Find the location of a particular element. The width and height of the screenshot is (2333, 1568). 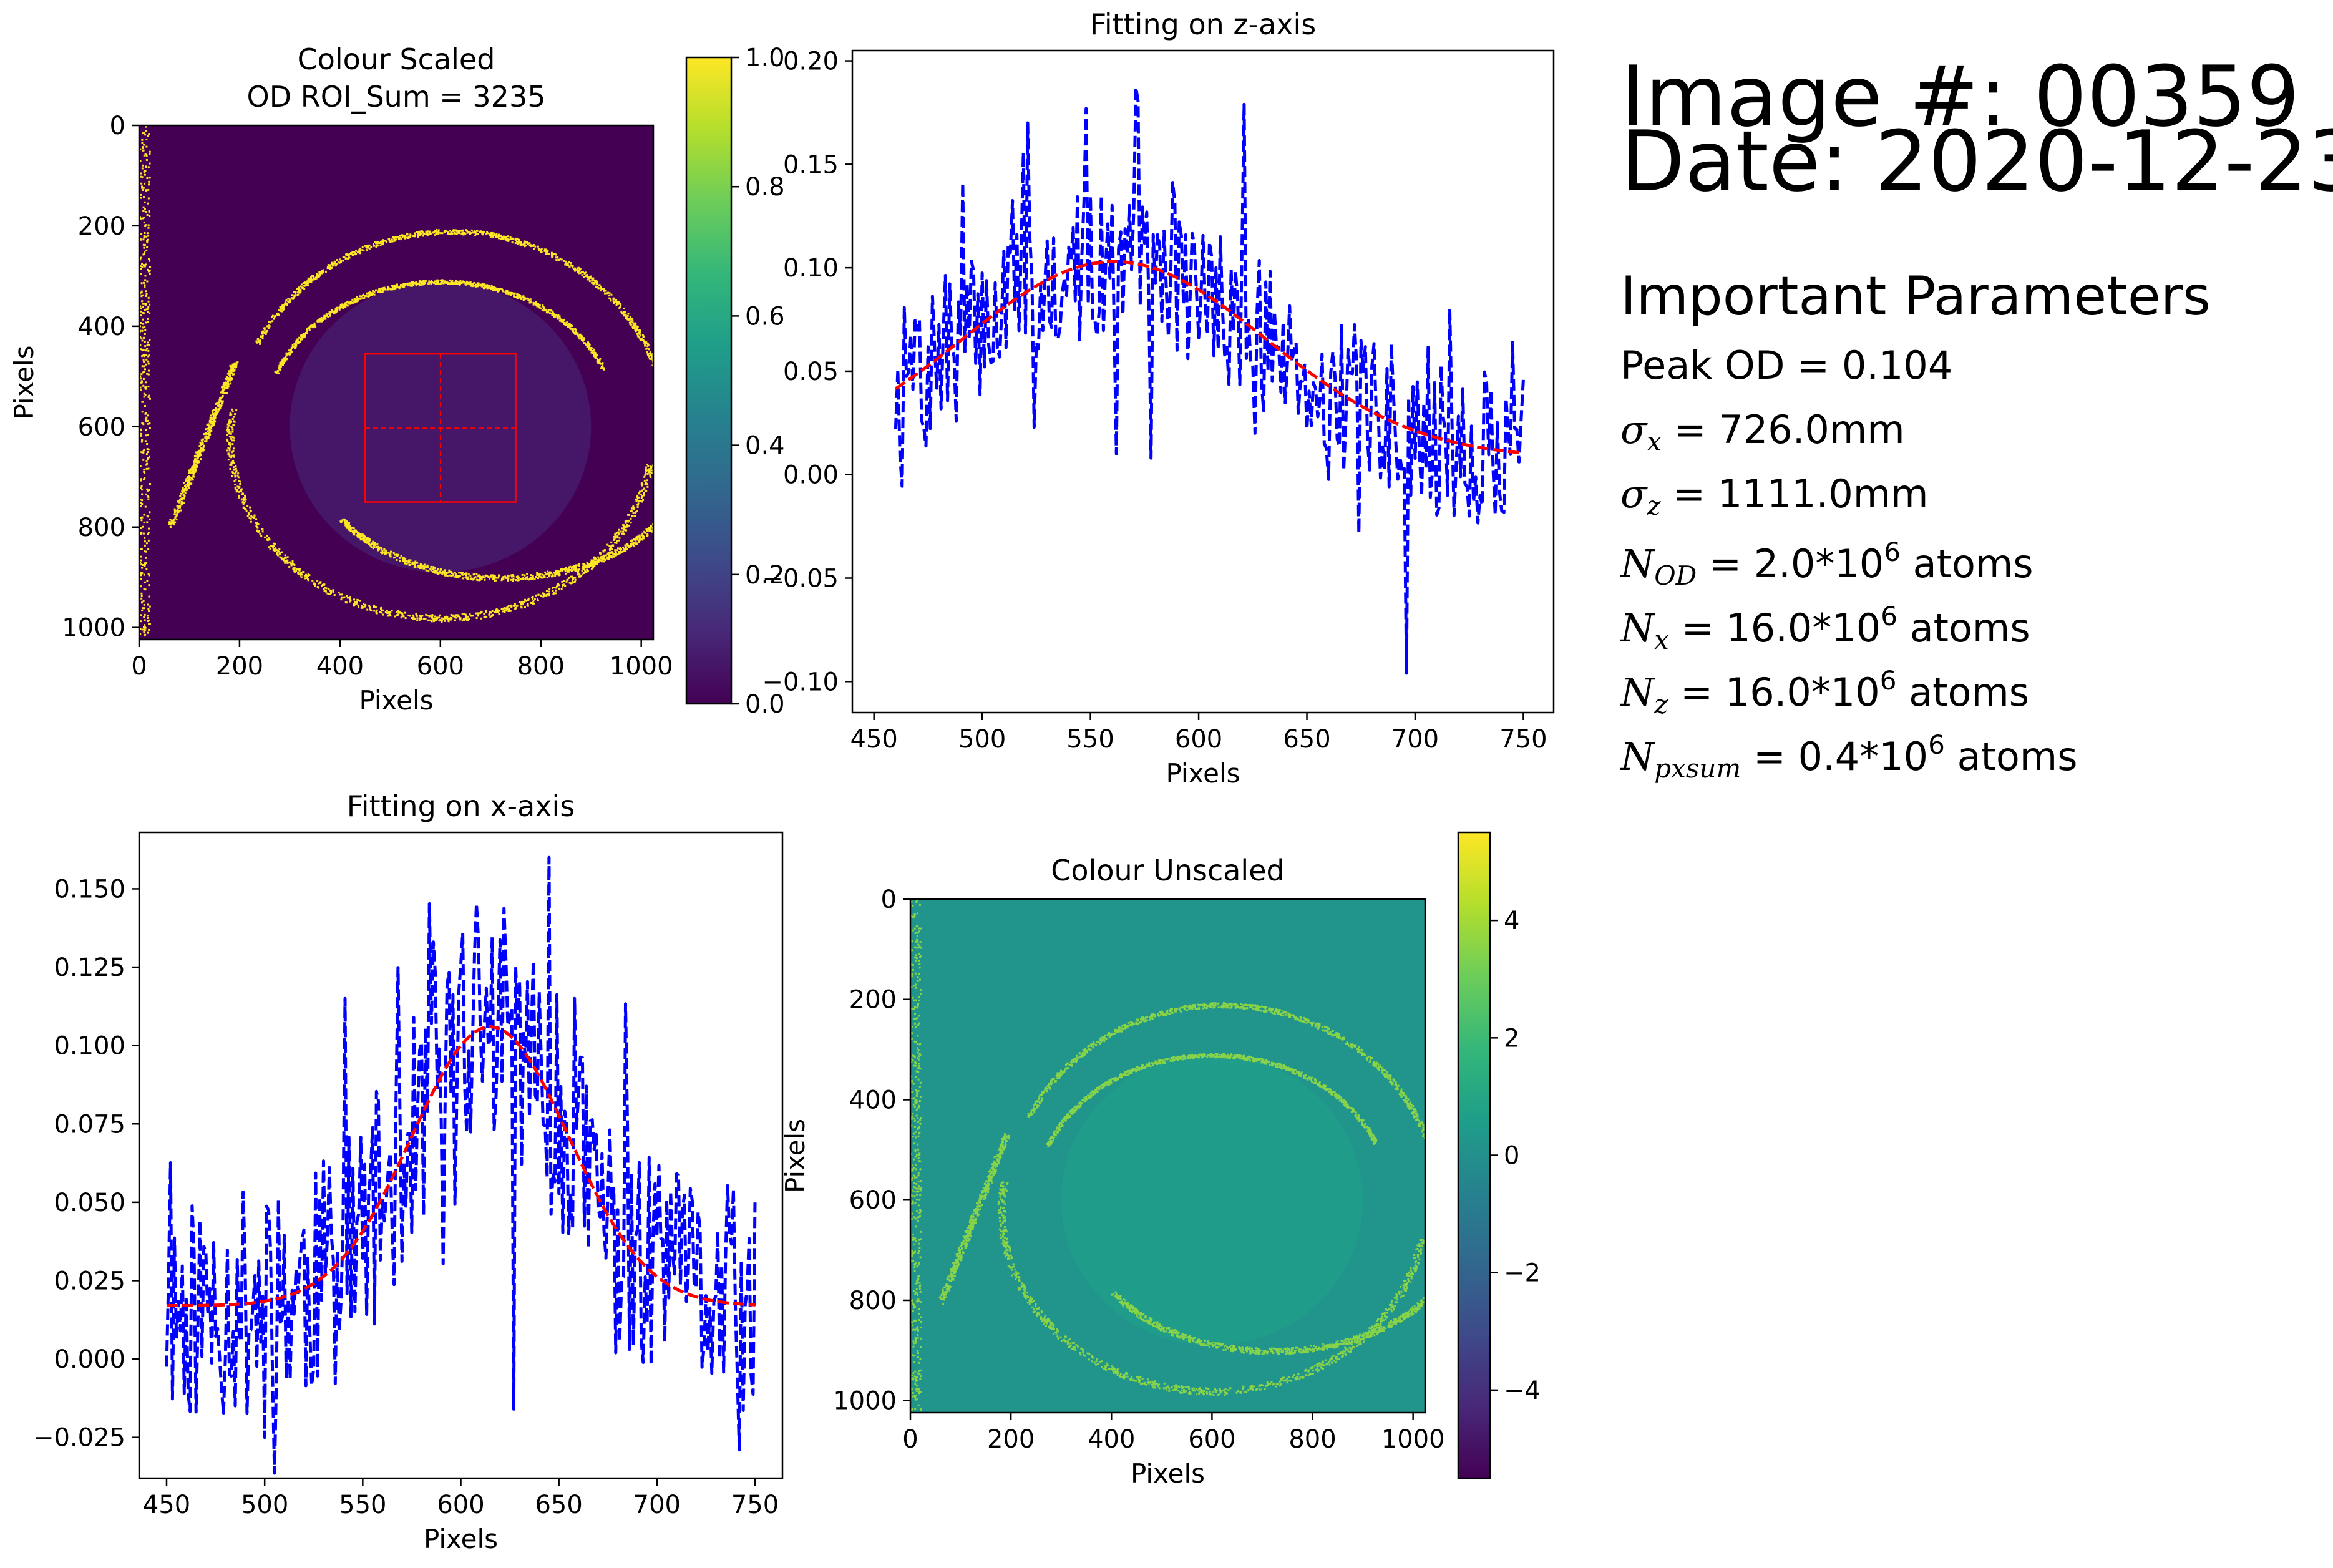

x-fit-chart-ytick-label: 0.050 is located at coordinates (89, 1203).